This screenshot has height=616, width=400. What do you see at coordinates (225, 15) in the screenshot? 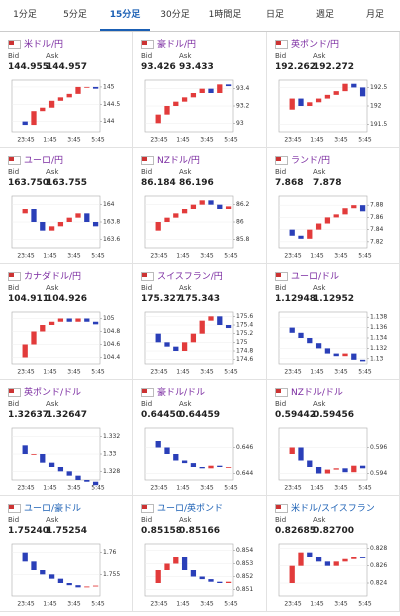
I see `tab: 1時間足` at bounding box center [225, 15].